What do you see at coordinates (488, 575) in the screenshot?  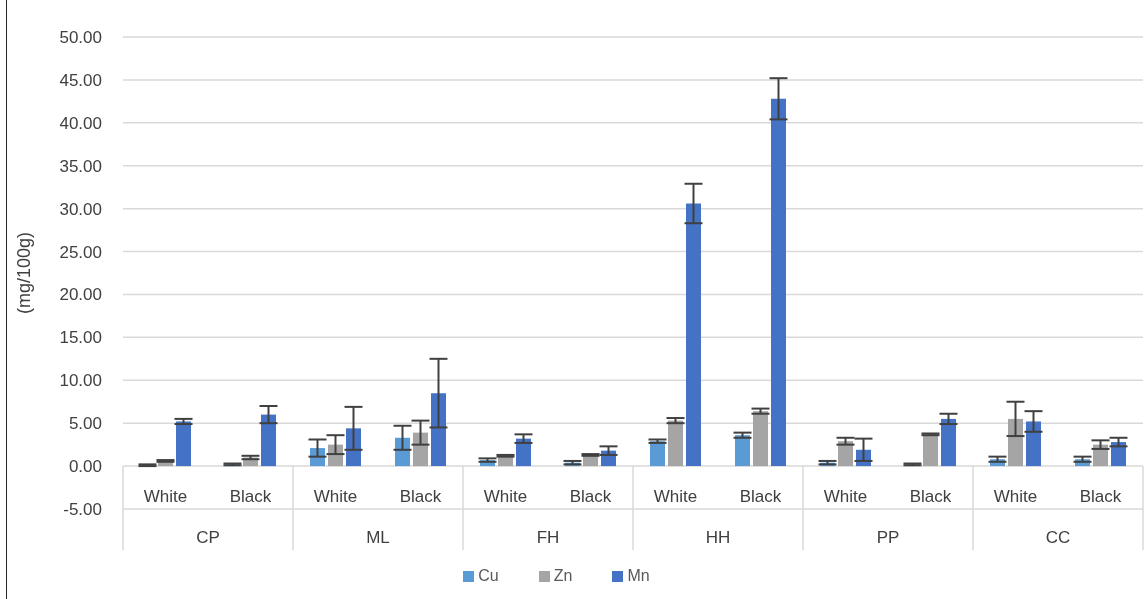 I see `legend-label: Cu` at bounding box center [488, 575].